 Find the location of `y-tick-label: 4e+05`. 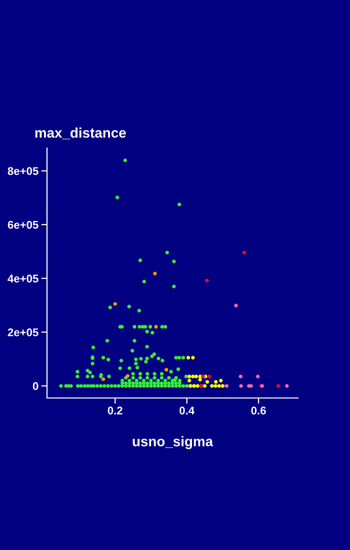

y-tick-label: 4e+05 is located at coordinates (23, 278).